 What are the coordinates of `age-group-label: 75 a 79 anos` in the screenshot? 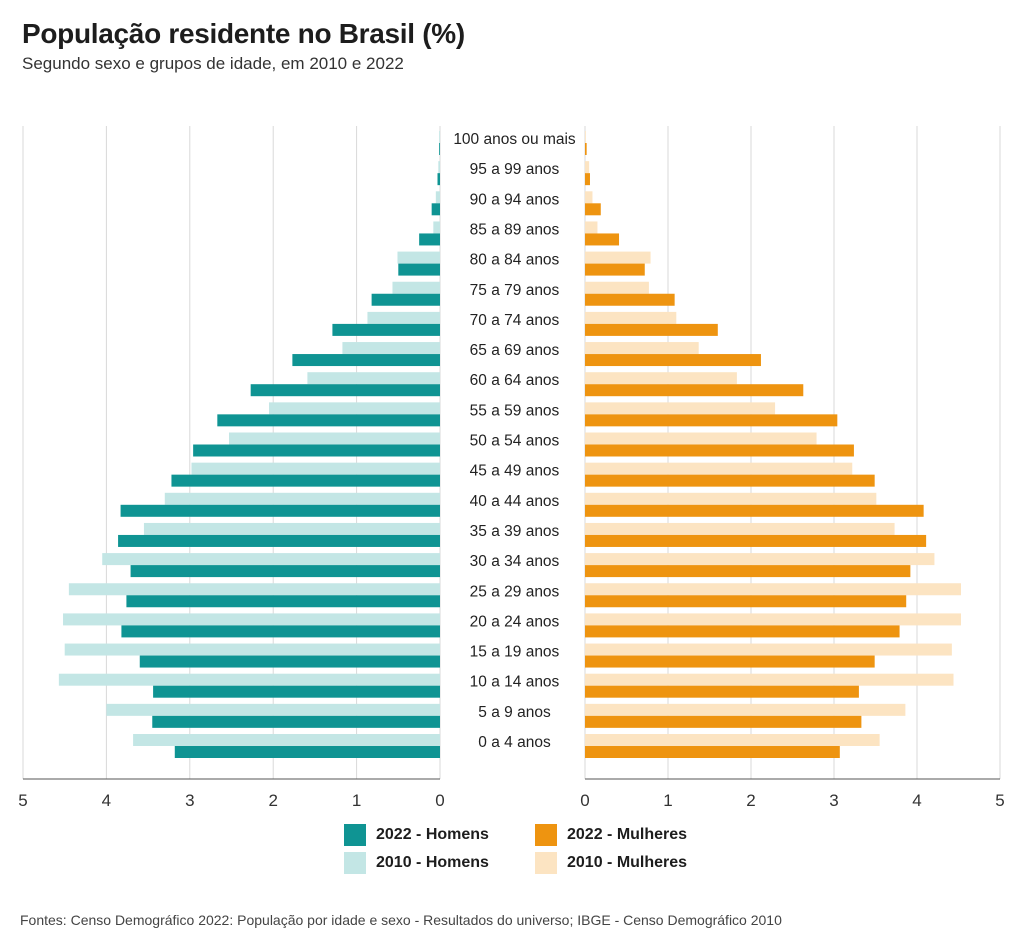 It's located at (515, 290).